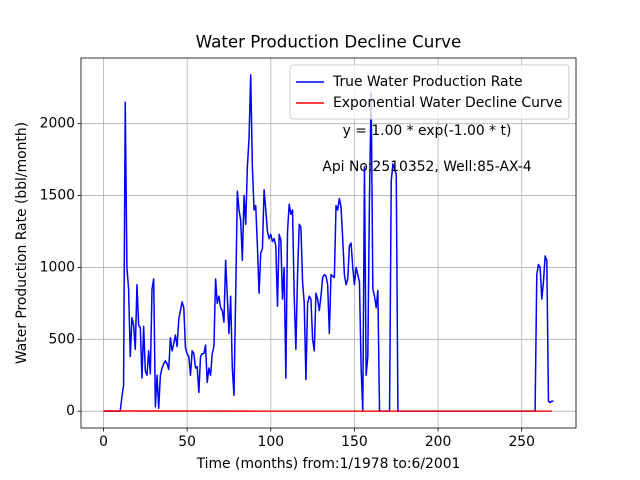  I want to click on y-tick-label: 2000, so click(57, 124).